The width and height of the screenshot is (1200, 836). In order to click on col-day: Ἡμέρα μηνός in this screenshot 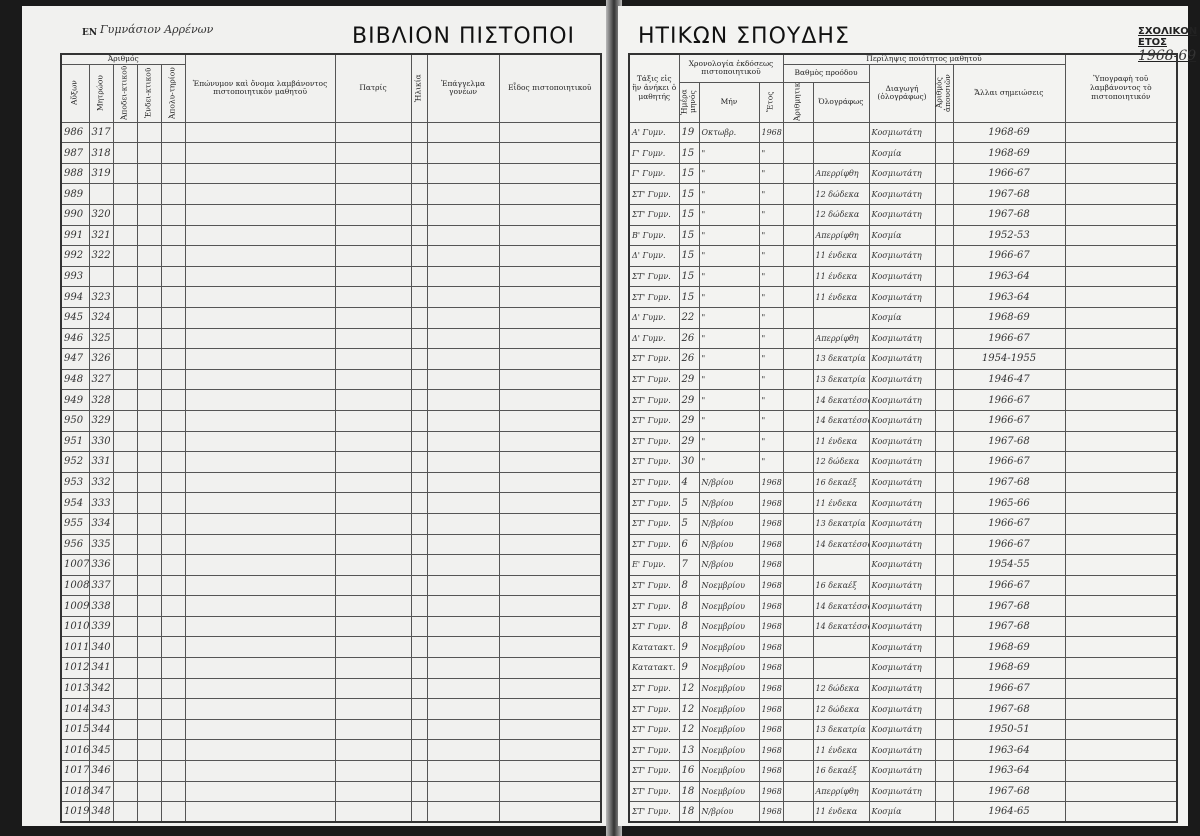, I will do `click(689, 102)`.